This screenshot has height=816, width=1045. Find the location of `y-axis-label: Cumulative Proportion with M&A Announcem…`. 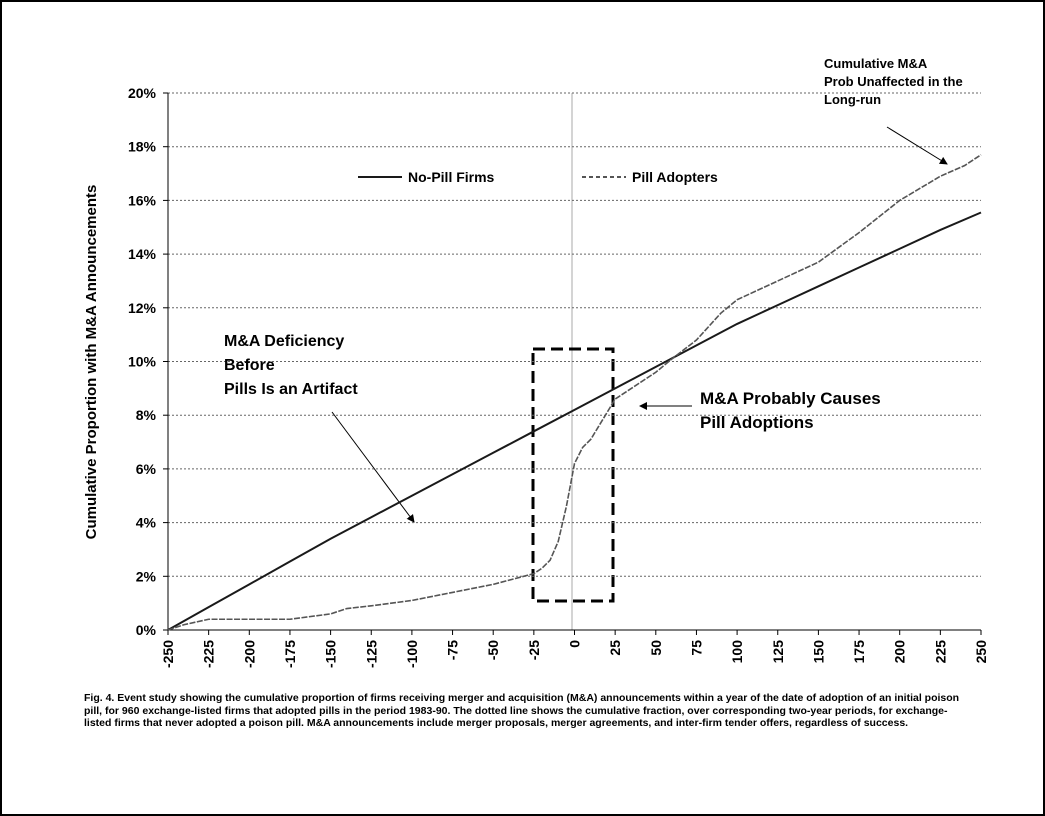

y-axis-label: Cumulative Proportion with M&A Announcem… is located at coordinates (91, 362).